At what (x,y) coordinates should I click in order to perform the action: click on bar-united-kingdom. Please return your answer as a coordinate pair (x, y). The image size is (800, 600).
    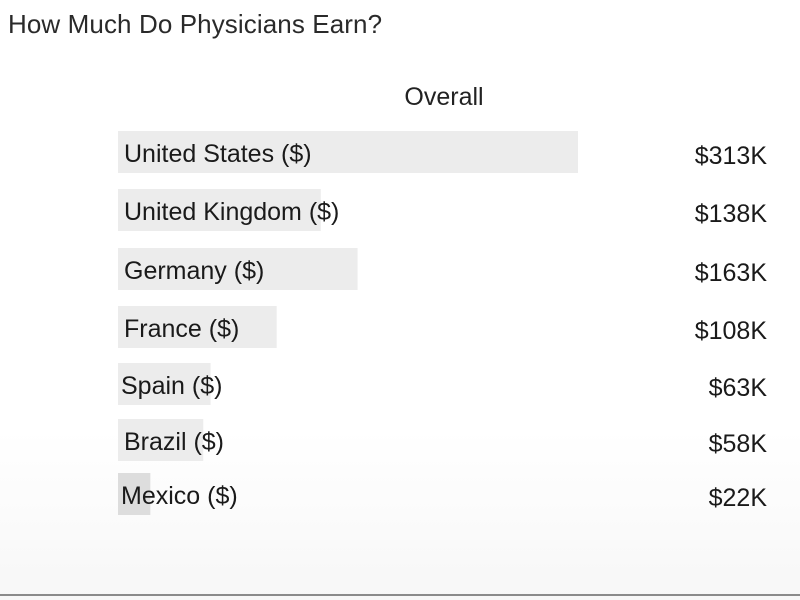
    Looking at the image, I should click on (219, 210).